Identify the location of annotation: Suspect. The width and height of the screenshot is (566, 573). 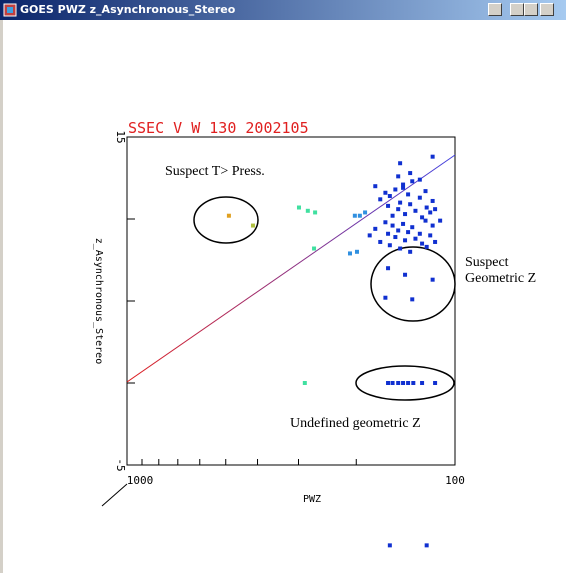
(487, 262).